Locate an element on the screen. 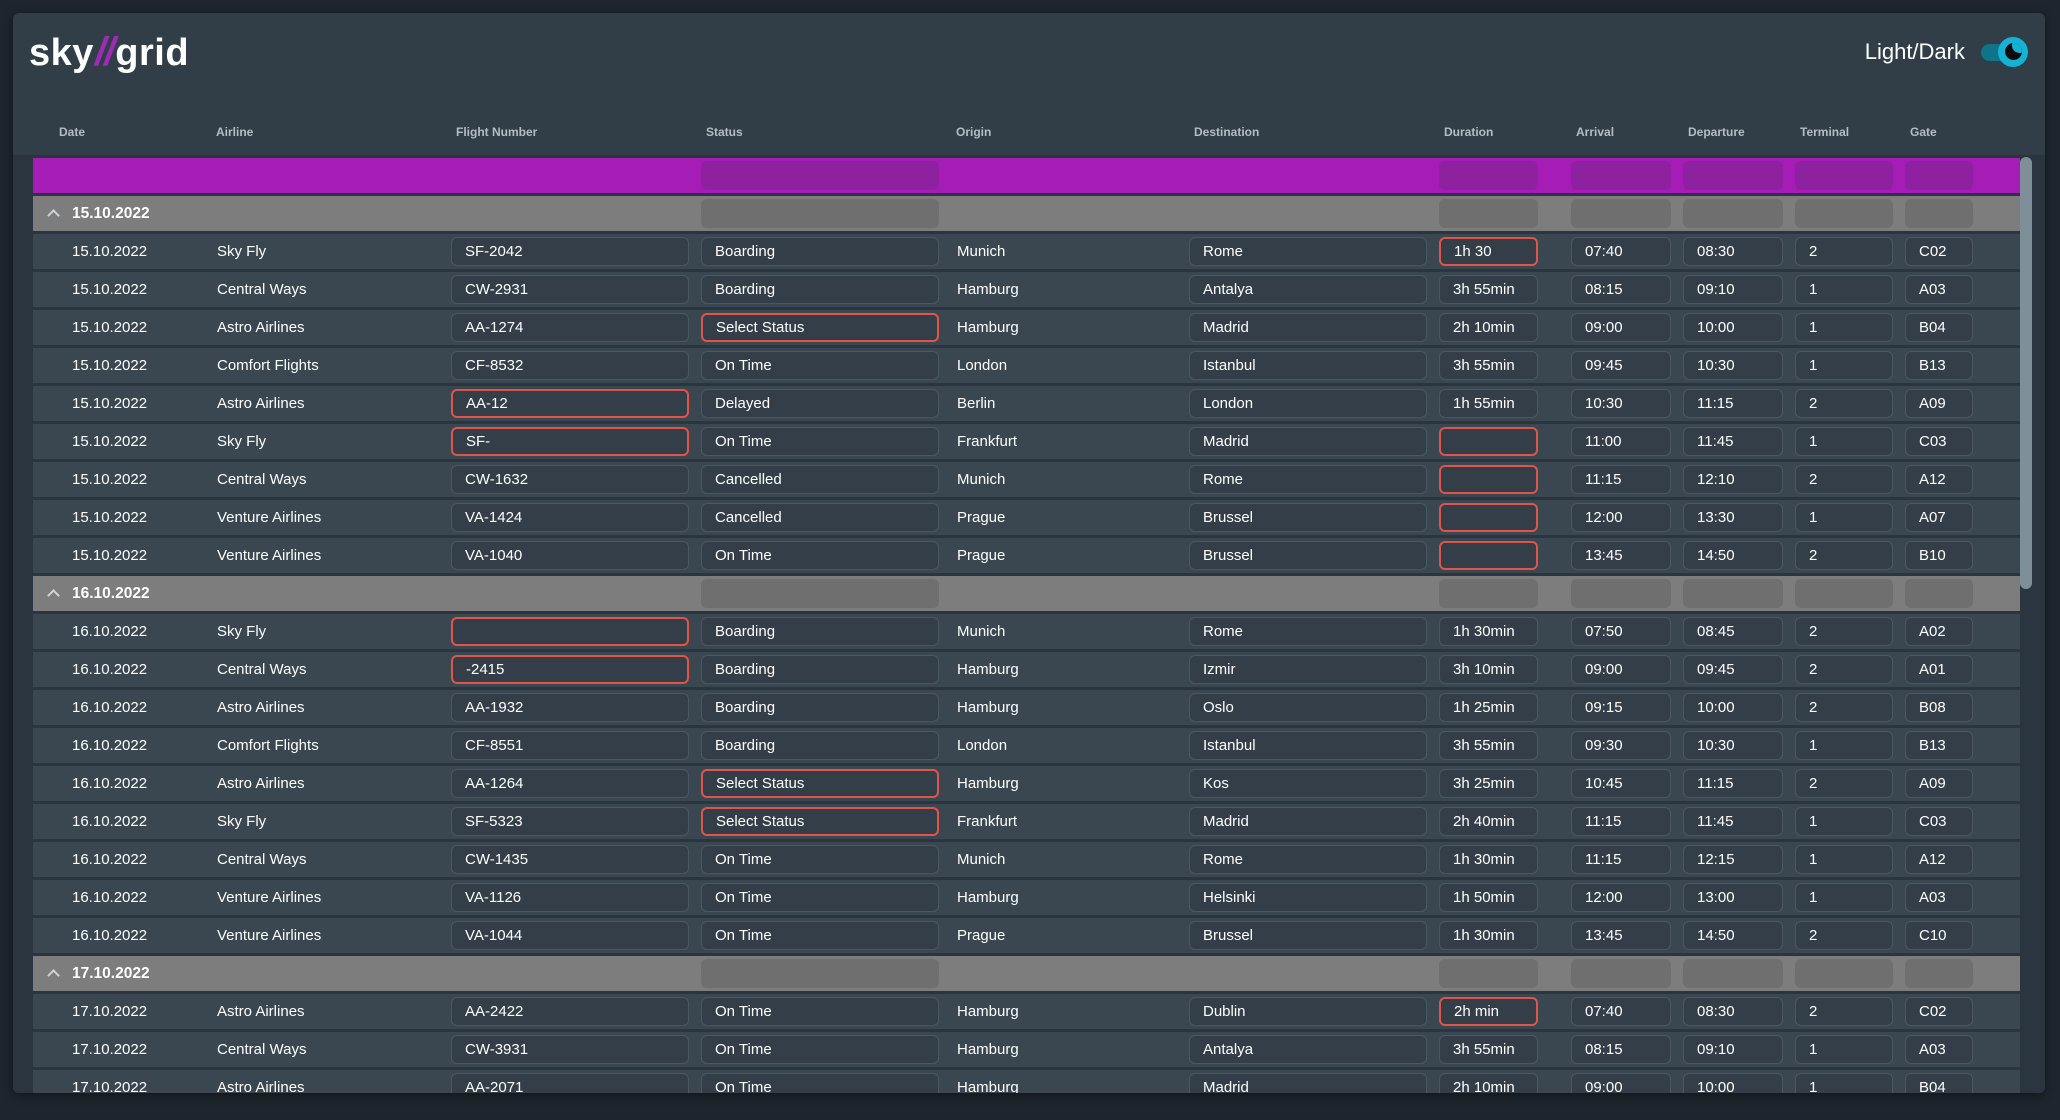 This screenshot has width=2060, height=1120. flight-number-input: VA-1424 is located at coordinates (570, 517).